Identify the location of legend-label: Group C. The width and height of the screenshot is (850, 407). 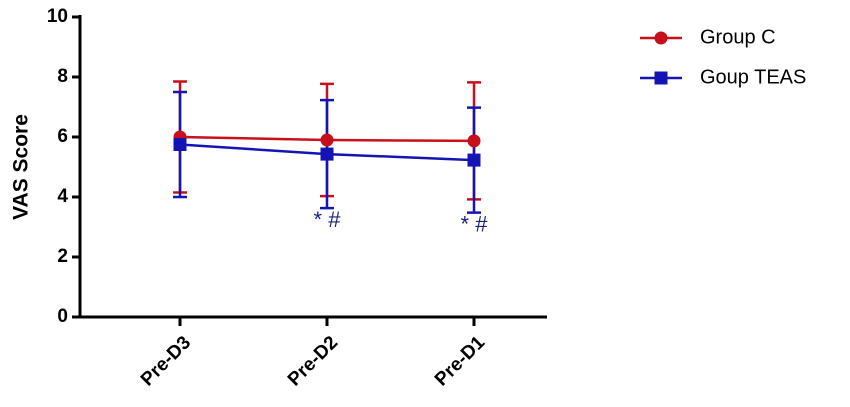
(738, 37).